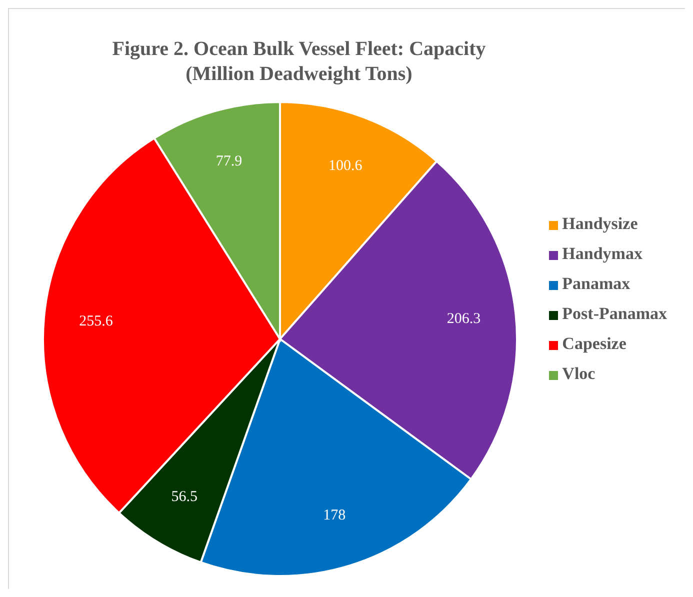 The image size is (693, 597). I want to click on legend-label: Handymax, so click(602, 253).